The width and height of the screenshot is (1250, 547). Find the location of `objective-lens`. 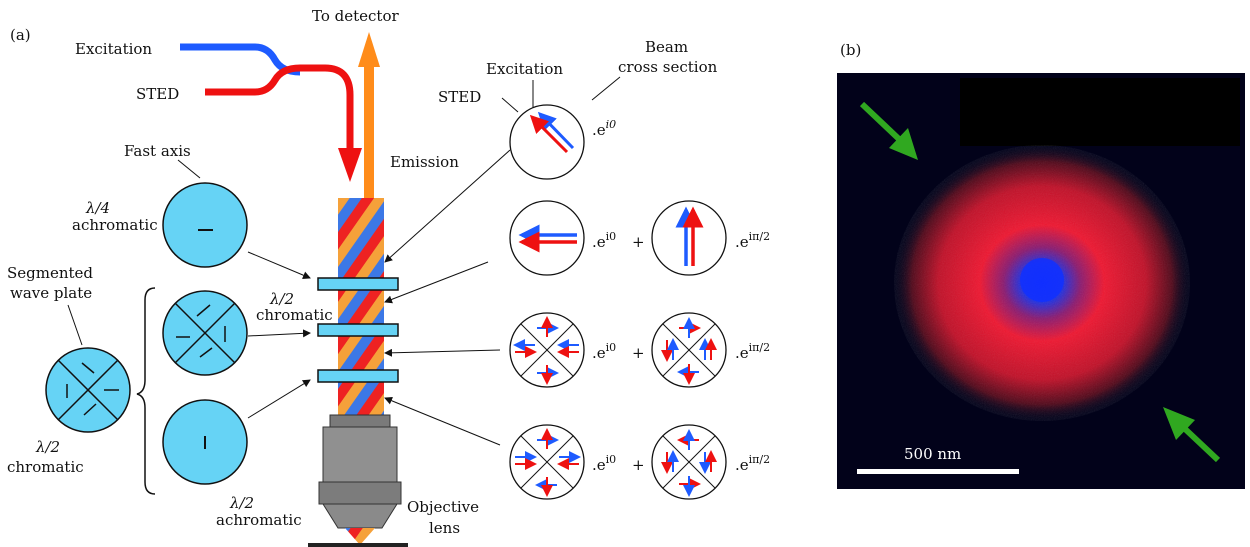

objective-lens is located at coordinates (358, 480).